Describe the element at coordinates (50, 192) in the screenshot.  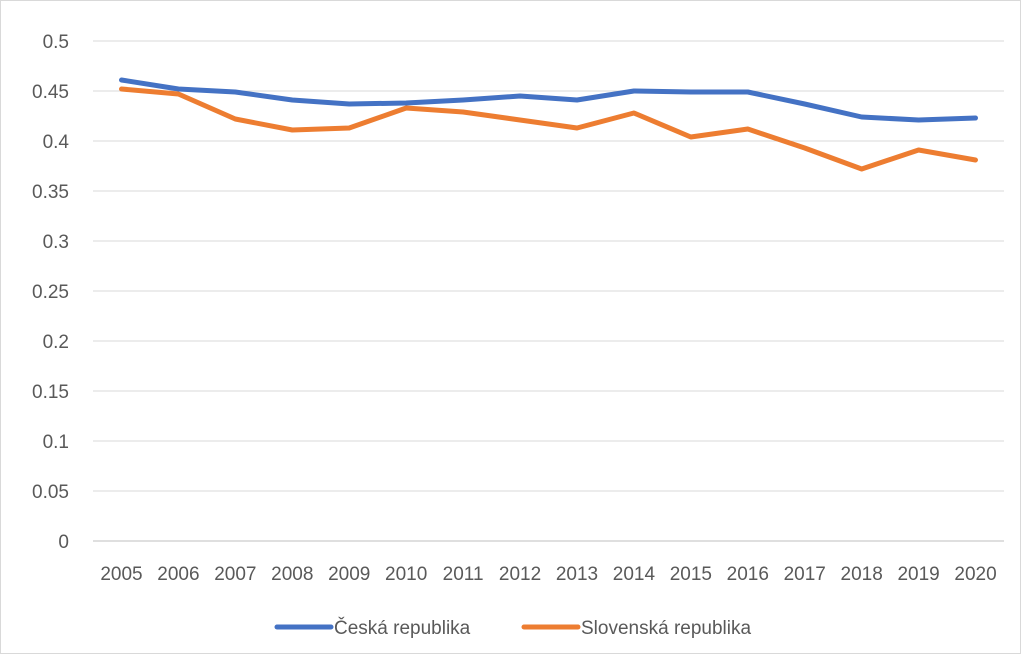
I see `y-tick-label: 0.35` at that location.